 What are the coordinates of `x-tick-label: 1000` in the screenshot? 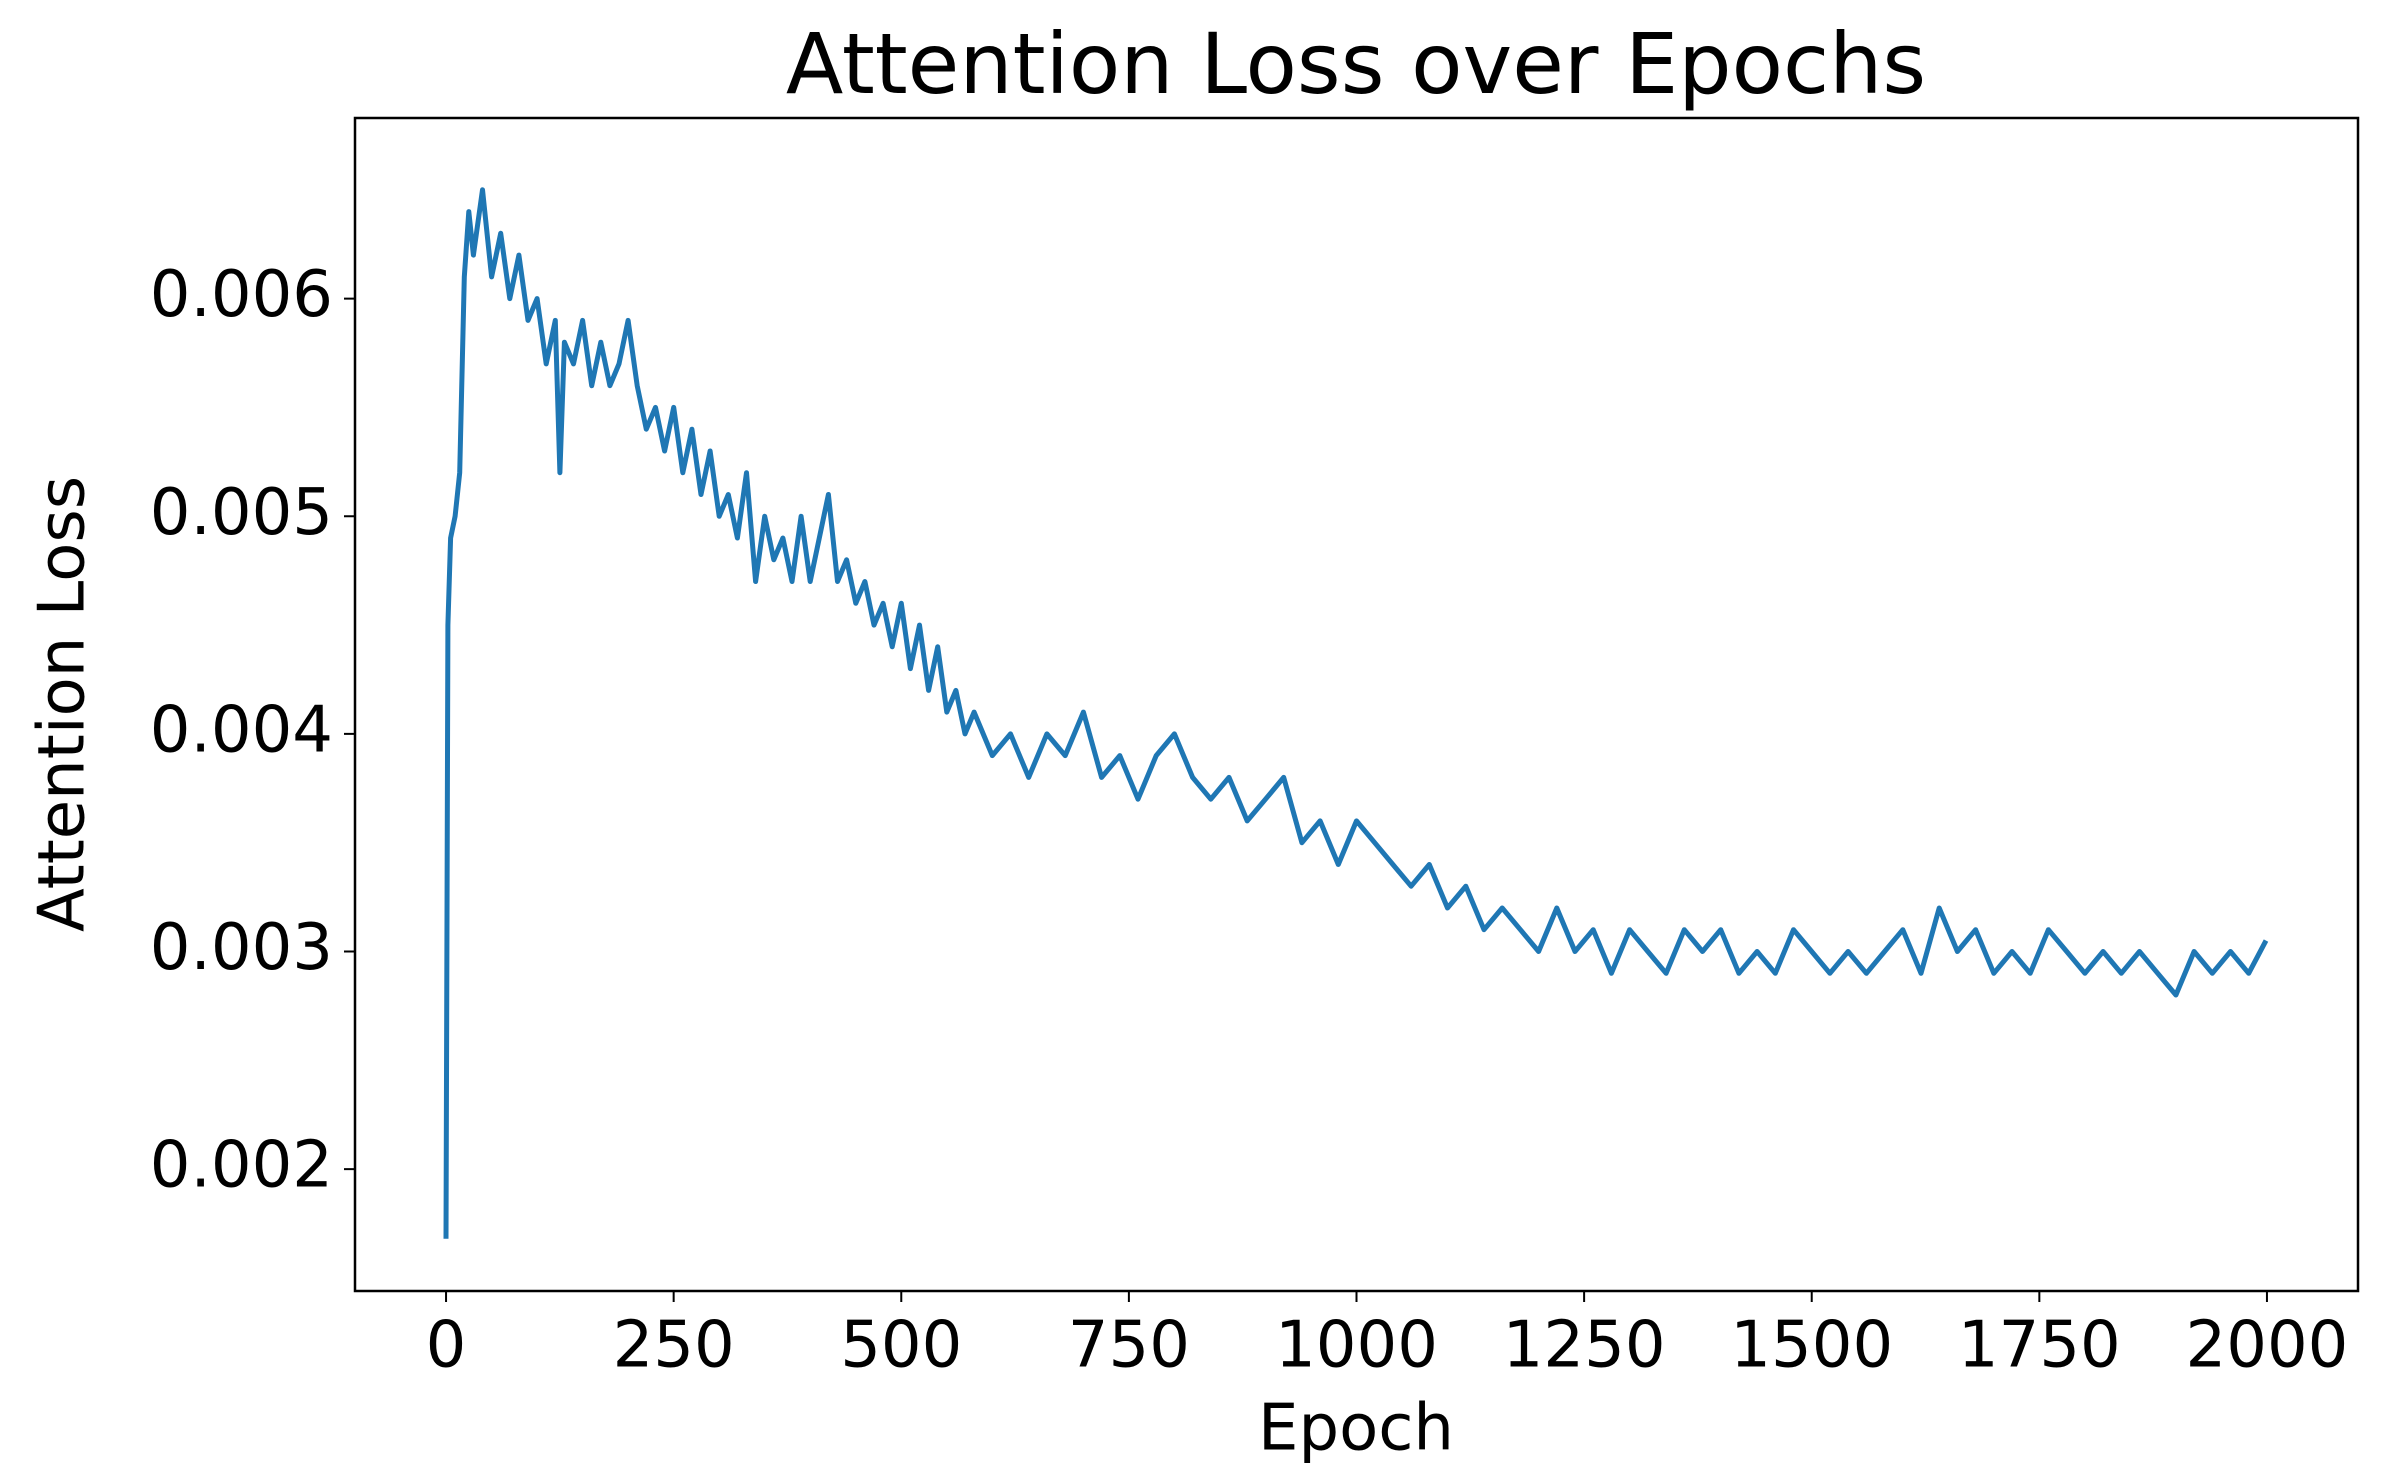 It's located at (1356, 1346).